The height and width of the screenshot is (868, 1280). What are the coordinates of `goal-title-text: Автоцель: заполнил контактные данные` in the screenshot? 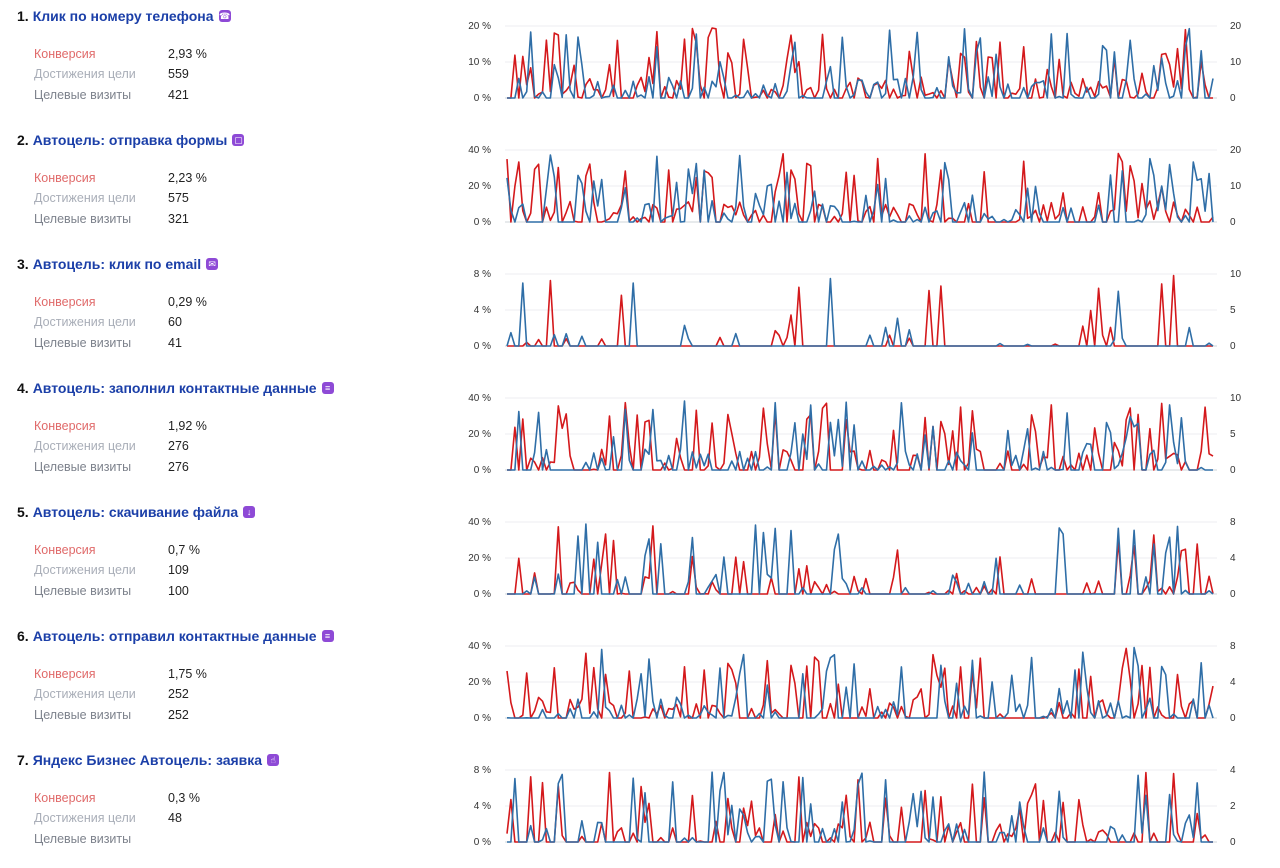 It's located at (174, 388).